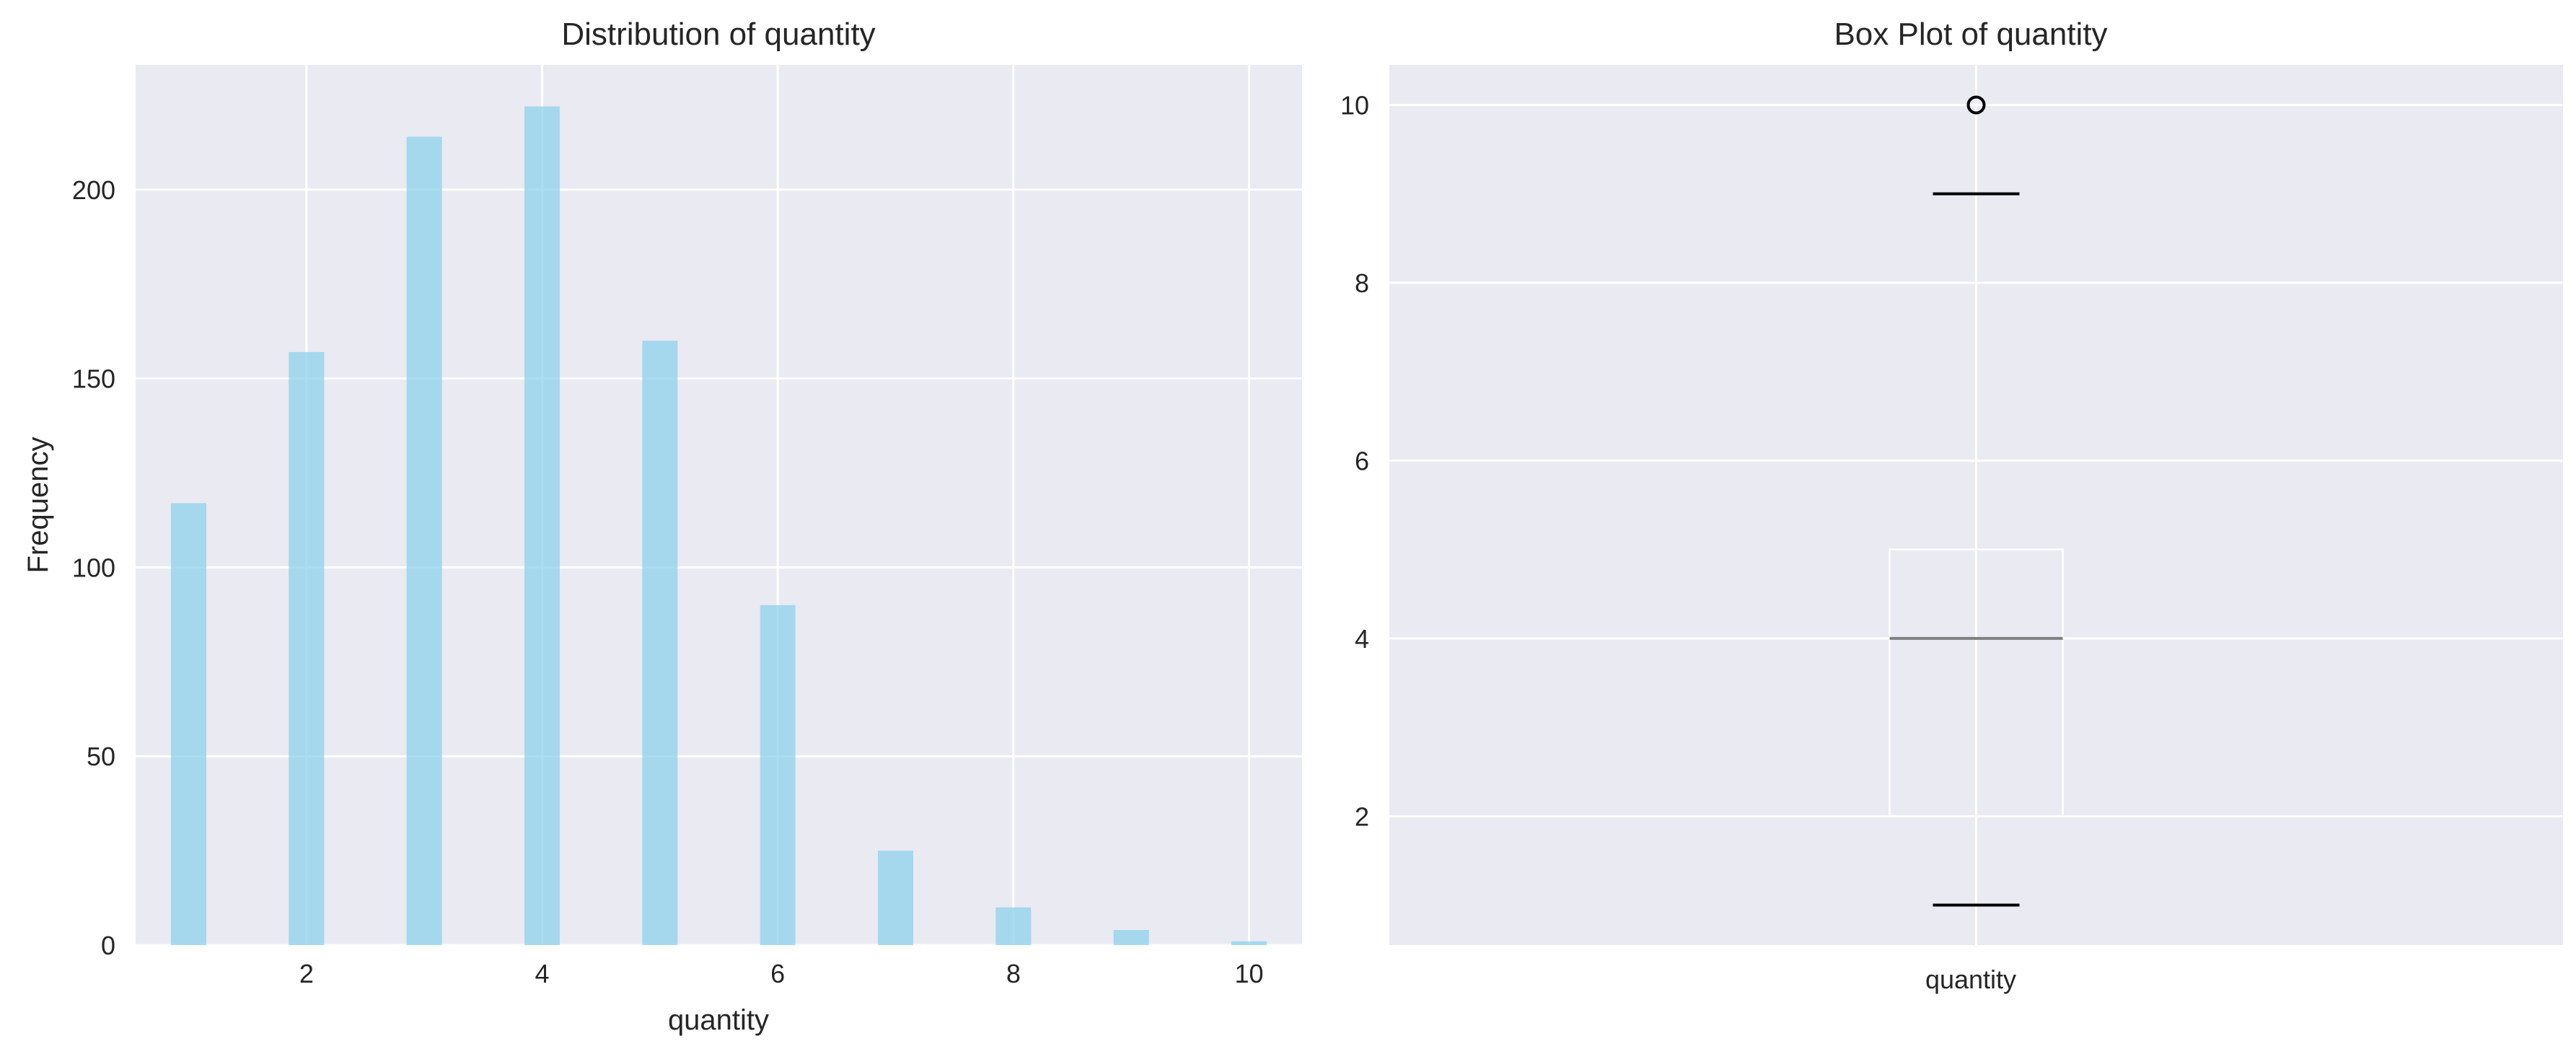  What do you see at coordinates (542, 973) in the screenshot?
I see `histogram-x-tick-label: 4` at bounding box center [542, 973].